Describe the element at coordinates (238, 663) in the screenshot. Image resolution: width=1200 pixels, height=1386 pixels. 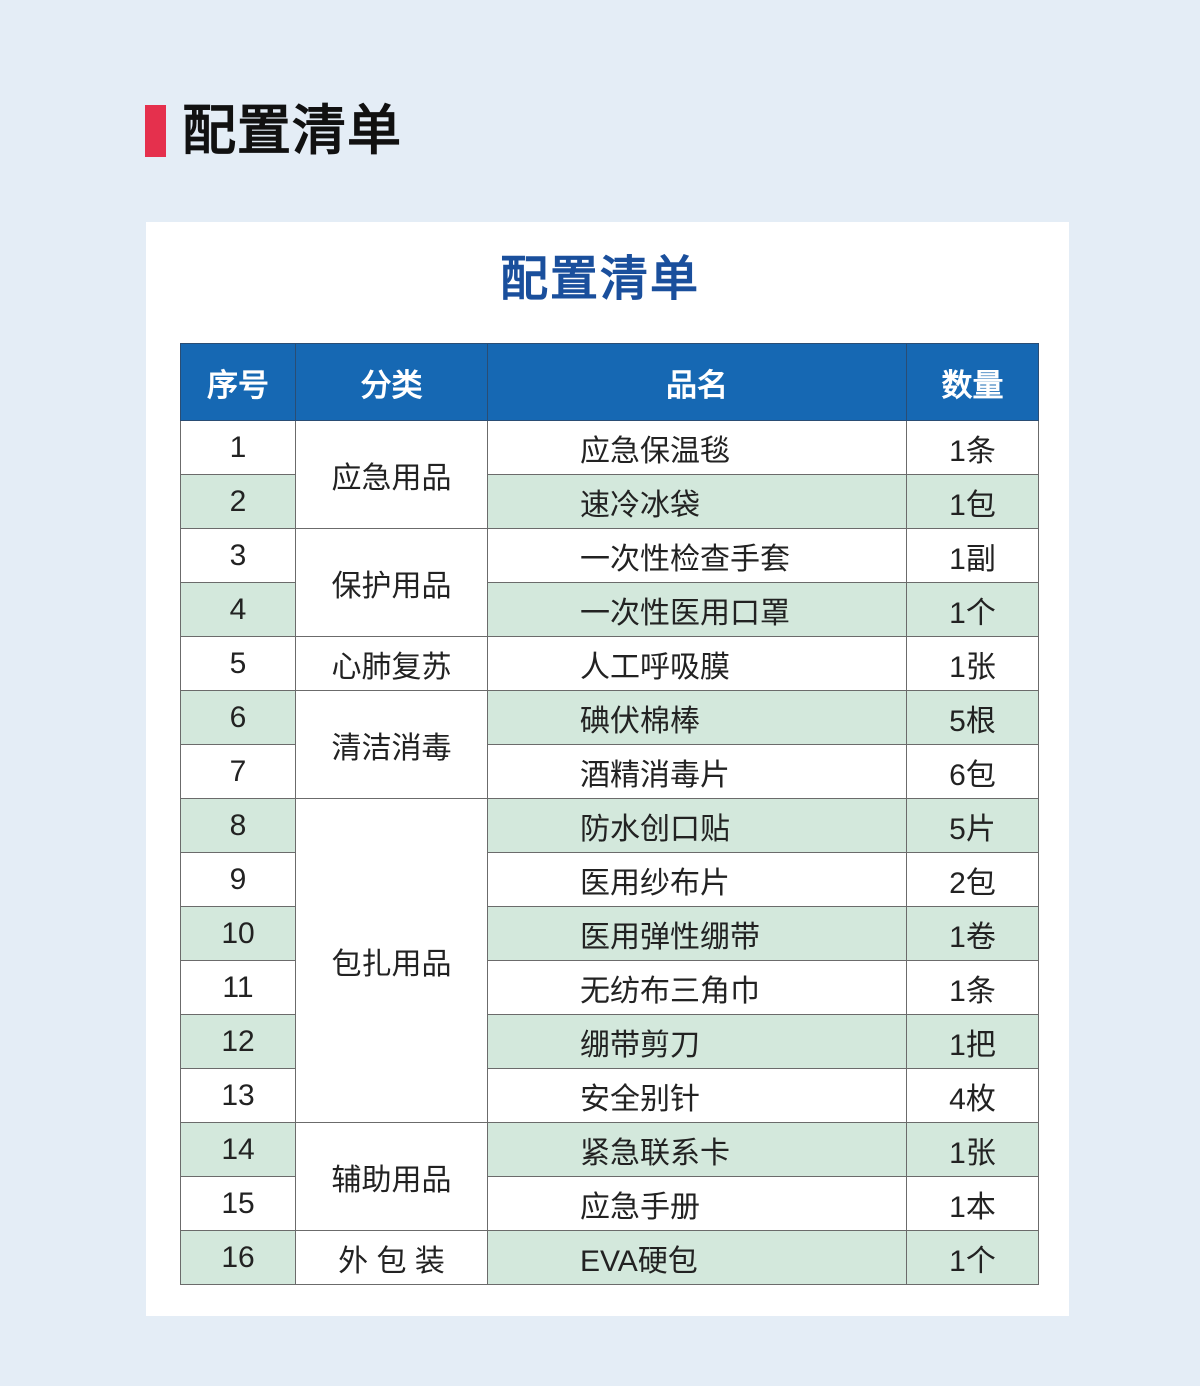
I see `row-number: 5` at that location.